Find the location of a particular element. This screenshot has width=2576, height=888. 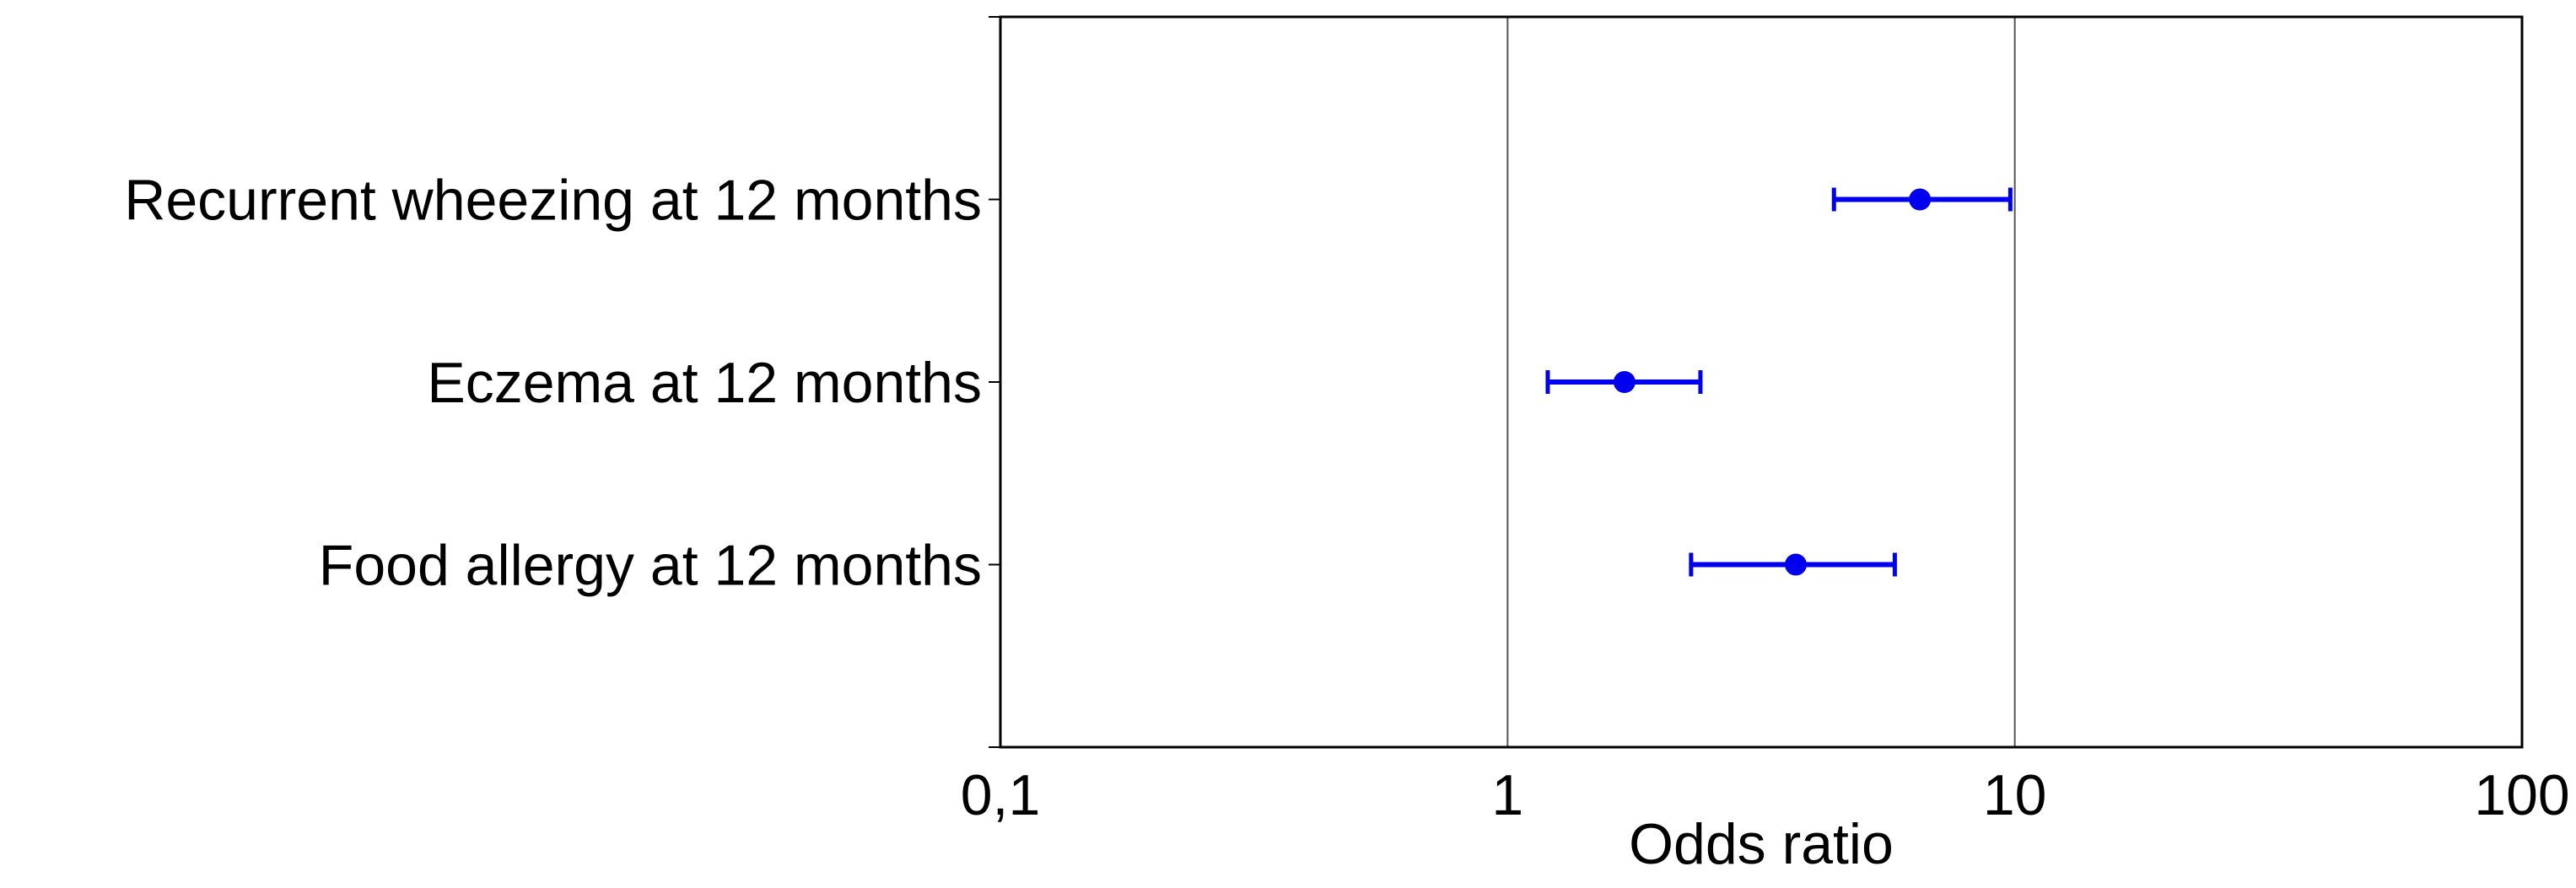

x-tick-label: 0,1 is located at coordinates (1001, 795).